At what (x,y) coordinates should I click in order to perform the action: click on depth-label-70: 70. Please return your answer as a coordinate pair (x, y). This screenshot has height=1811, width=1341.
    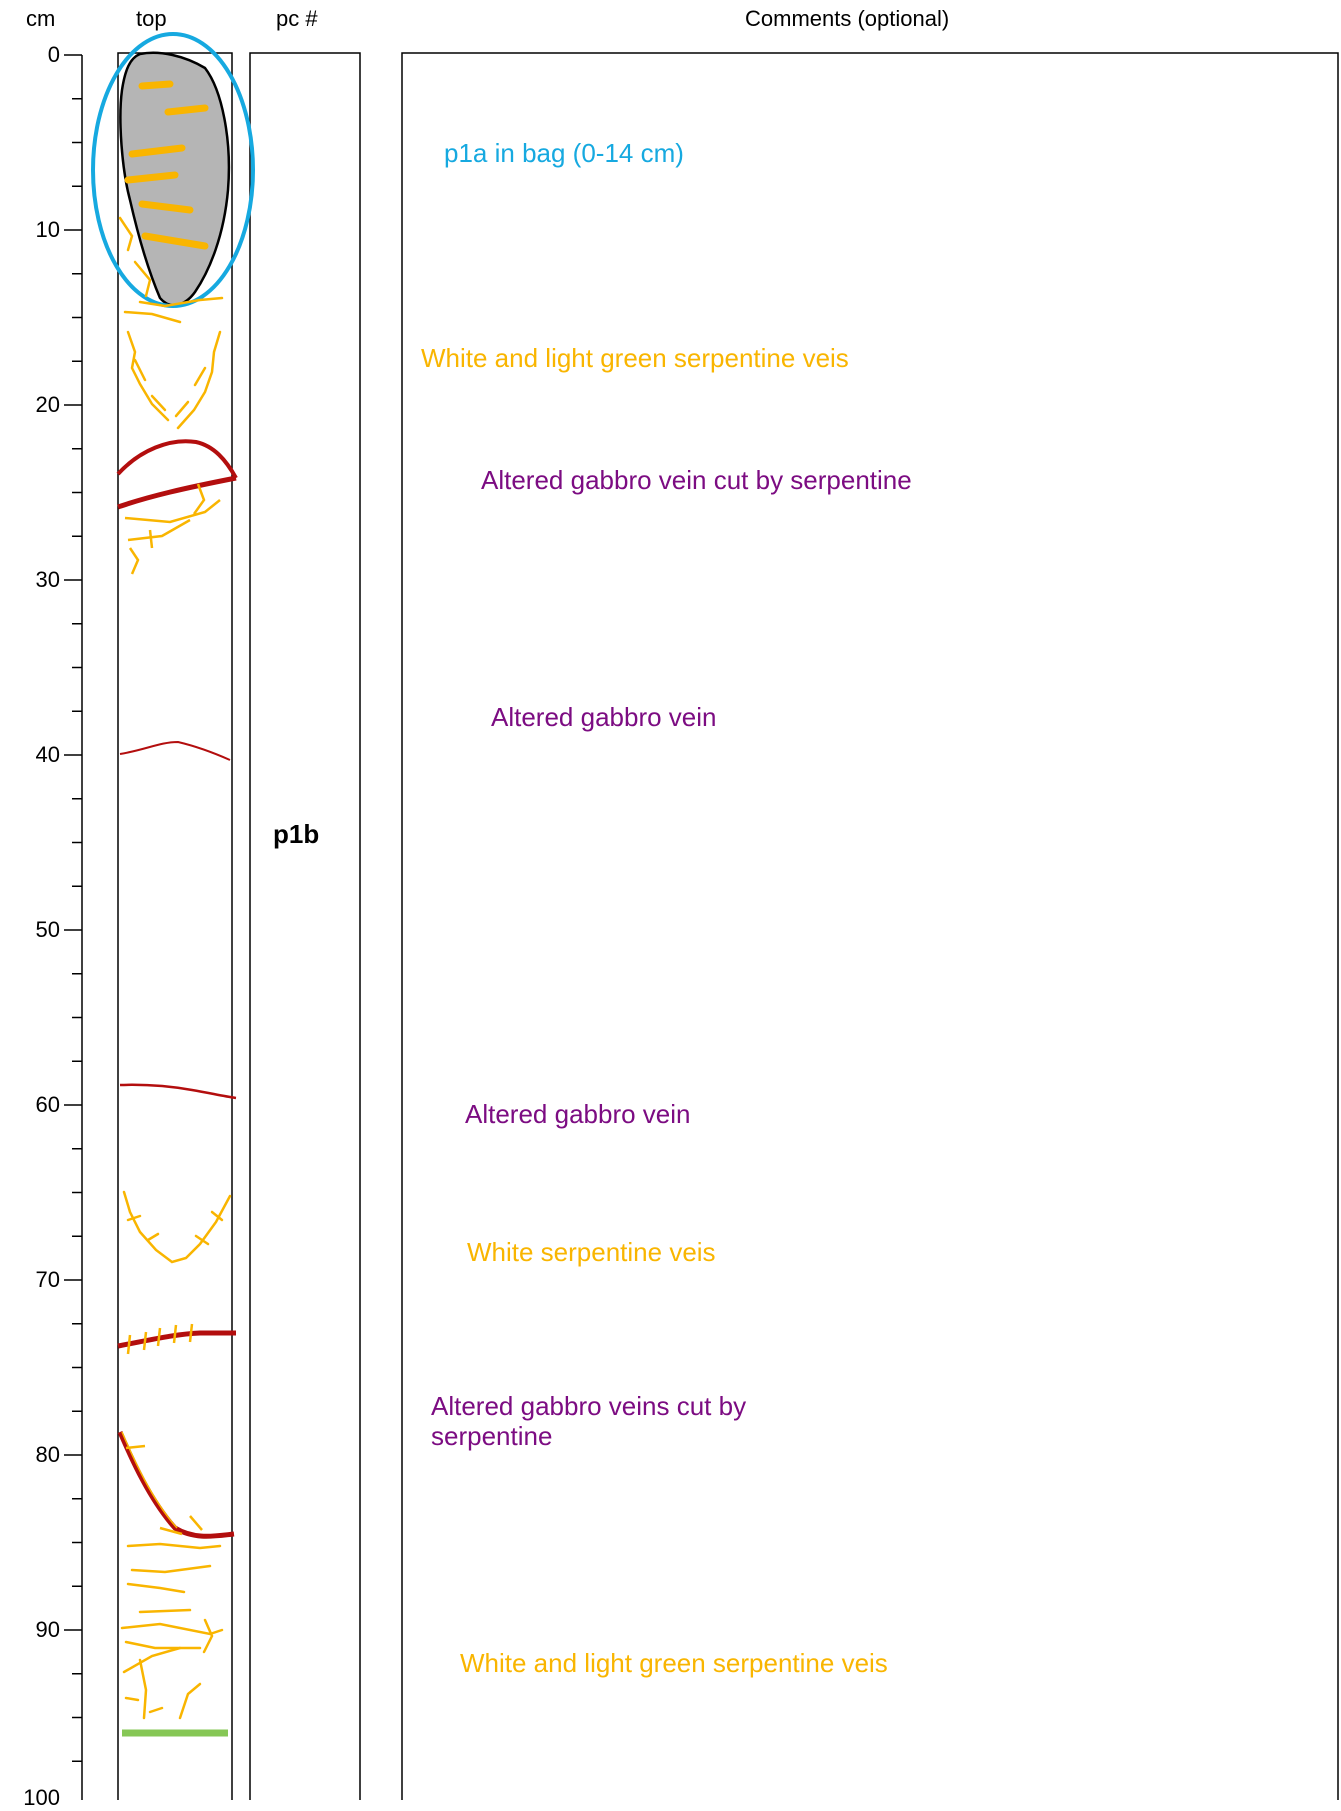
    Looking at the image, I should click on (47, 1279).